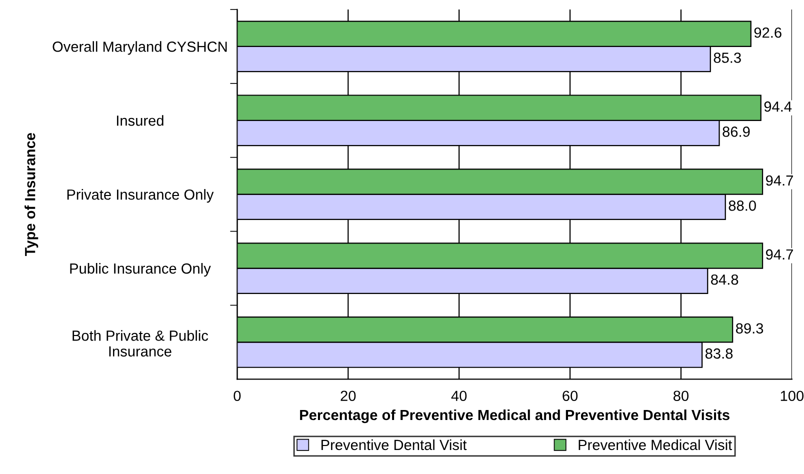  What do you see at coordinates (681, 396) in the screenshot?
I see `x-tick-label: 80` at bounding box center [681, 396].